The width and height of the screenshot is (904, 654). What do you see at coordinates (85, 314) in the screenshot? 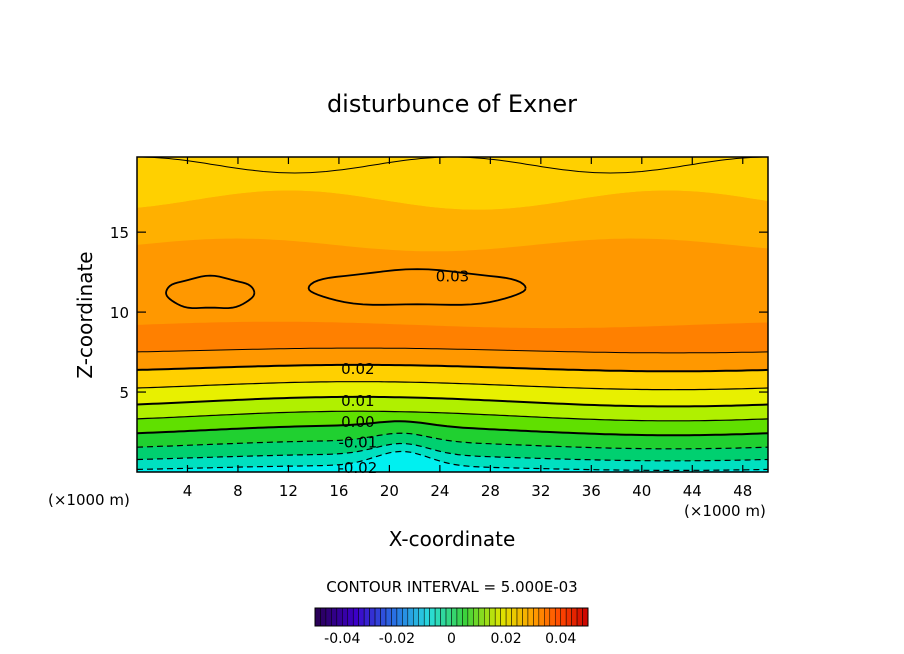
I see `y-axis-label: Z-coordinate` at bounding box center [85, 314].